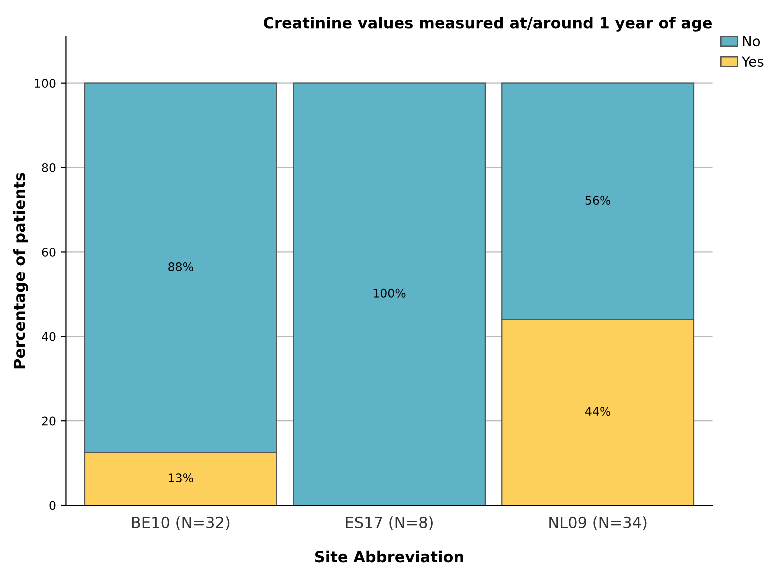 The width and height of the screenshot is (779, 568). I want to click on x-tick-label: ES17 (N=8), so click(389, 523).